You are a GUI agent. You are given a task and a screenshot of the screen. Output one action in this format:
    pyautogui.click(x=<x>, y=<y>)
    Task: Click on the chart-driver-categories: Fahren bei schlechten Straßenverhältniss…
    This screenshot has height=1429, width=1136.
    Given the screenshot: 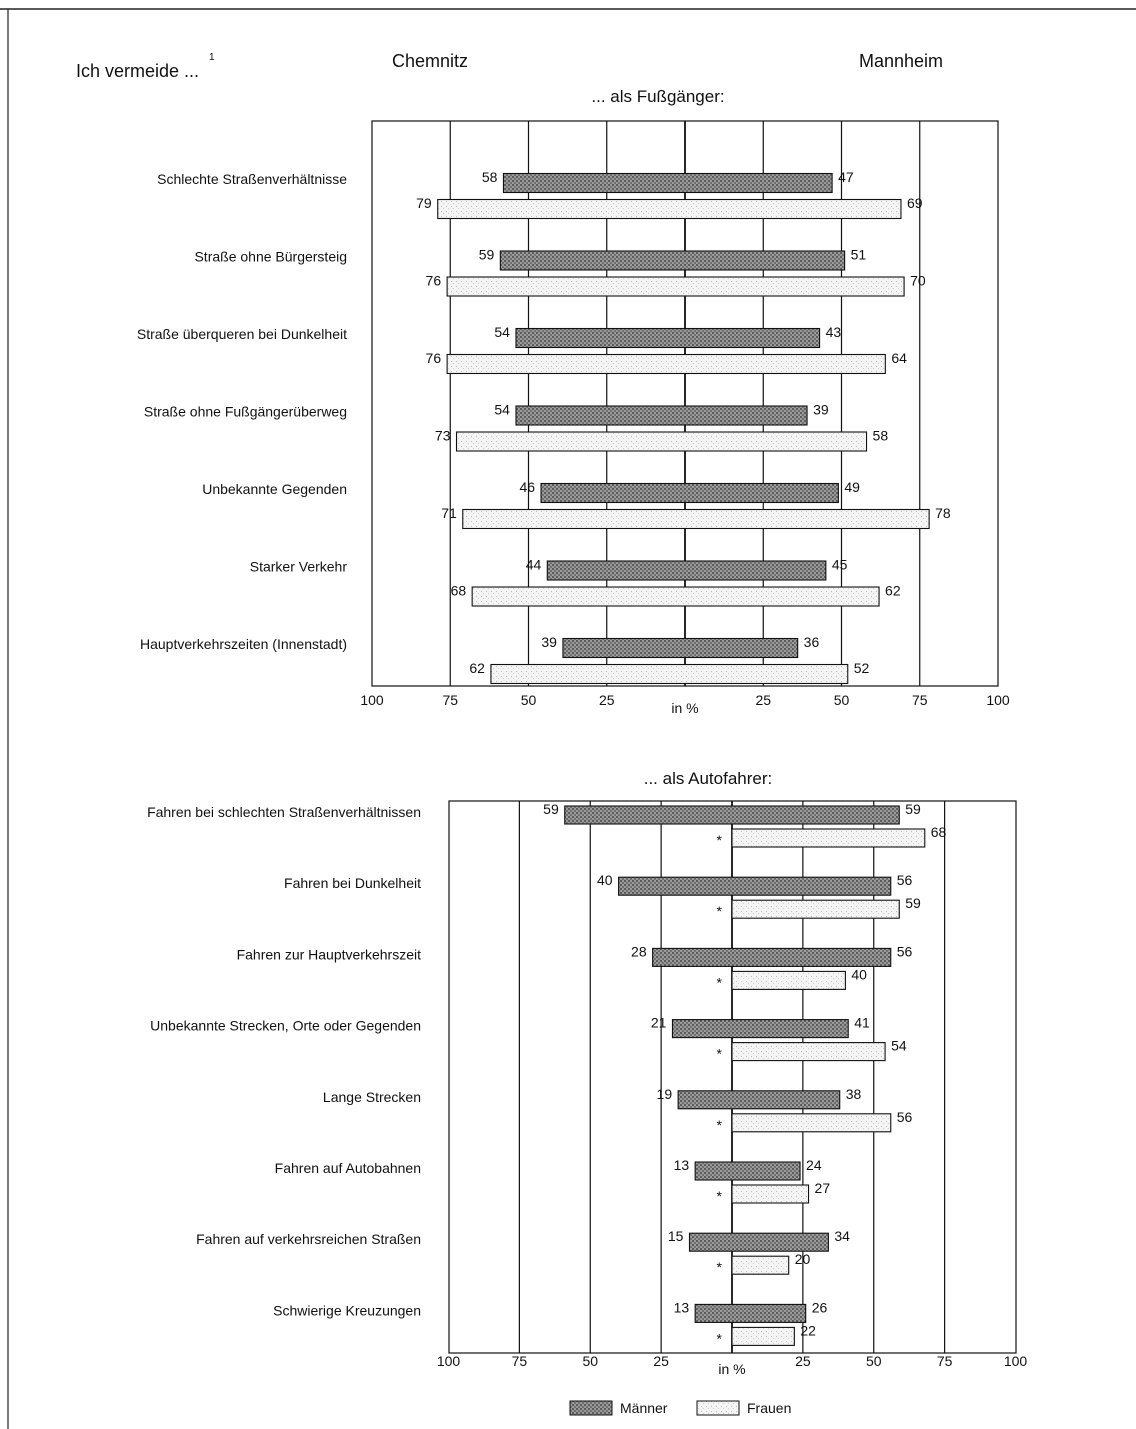 What is the action you would take?
    pyautogui.click(x=284, y=1061)
    